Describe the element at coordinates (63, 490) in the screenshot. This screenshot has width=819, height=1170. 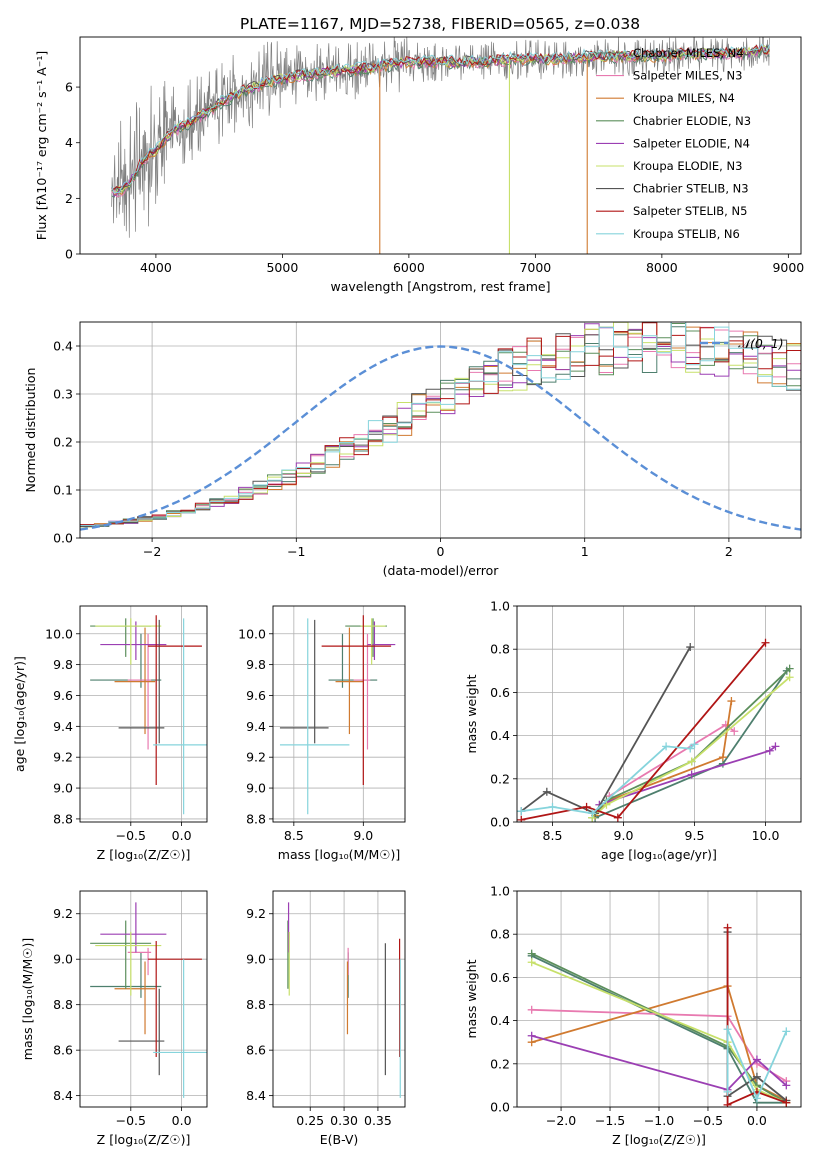
I see `y-tick-label: 0.1` at that location.